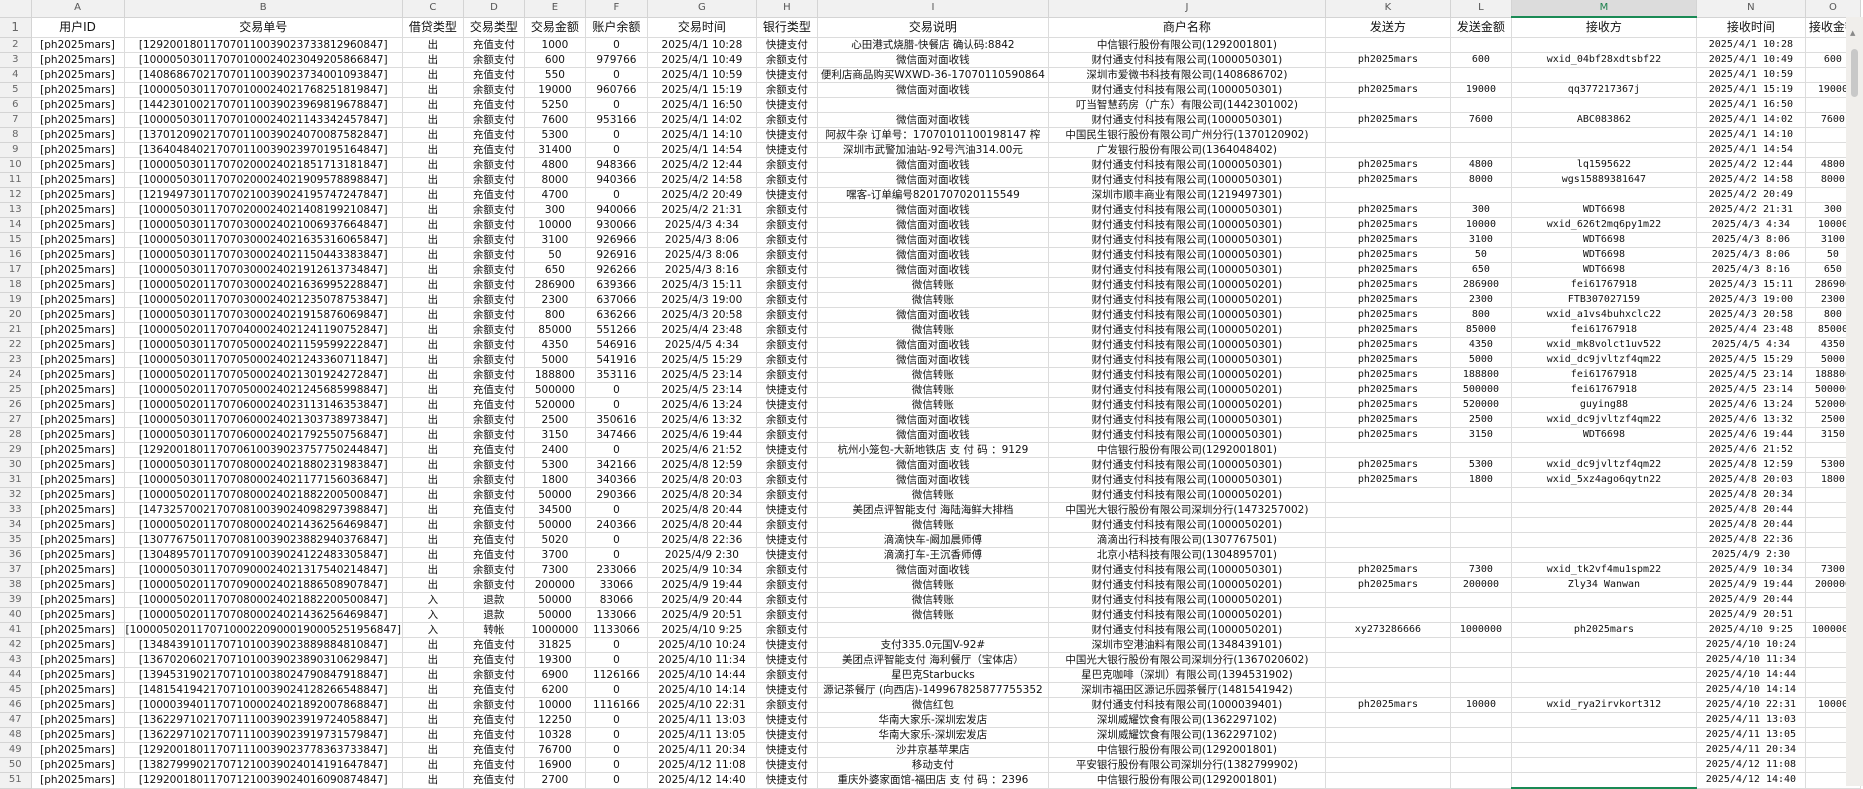 The image size is (1863, 789). Describe the element at coordinates (494, 570) in the screenshot. I see `cell-D37: 余额支付` at that location.